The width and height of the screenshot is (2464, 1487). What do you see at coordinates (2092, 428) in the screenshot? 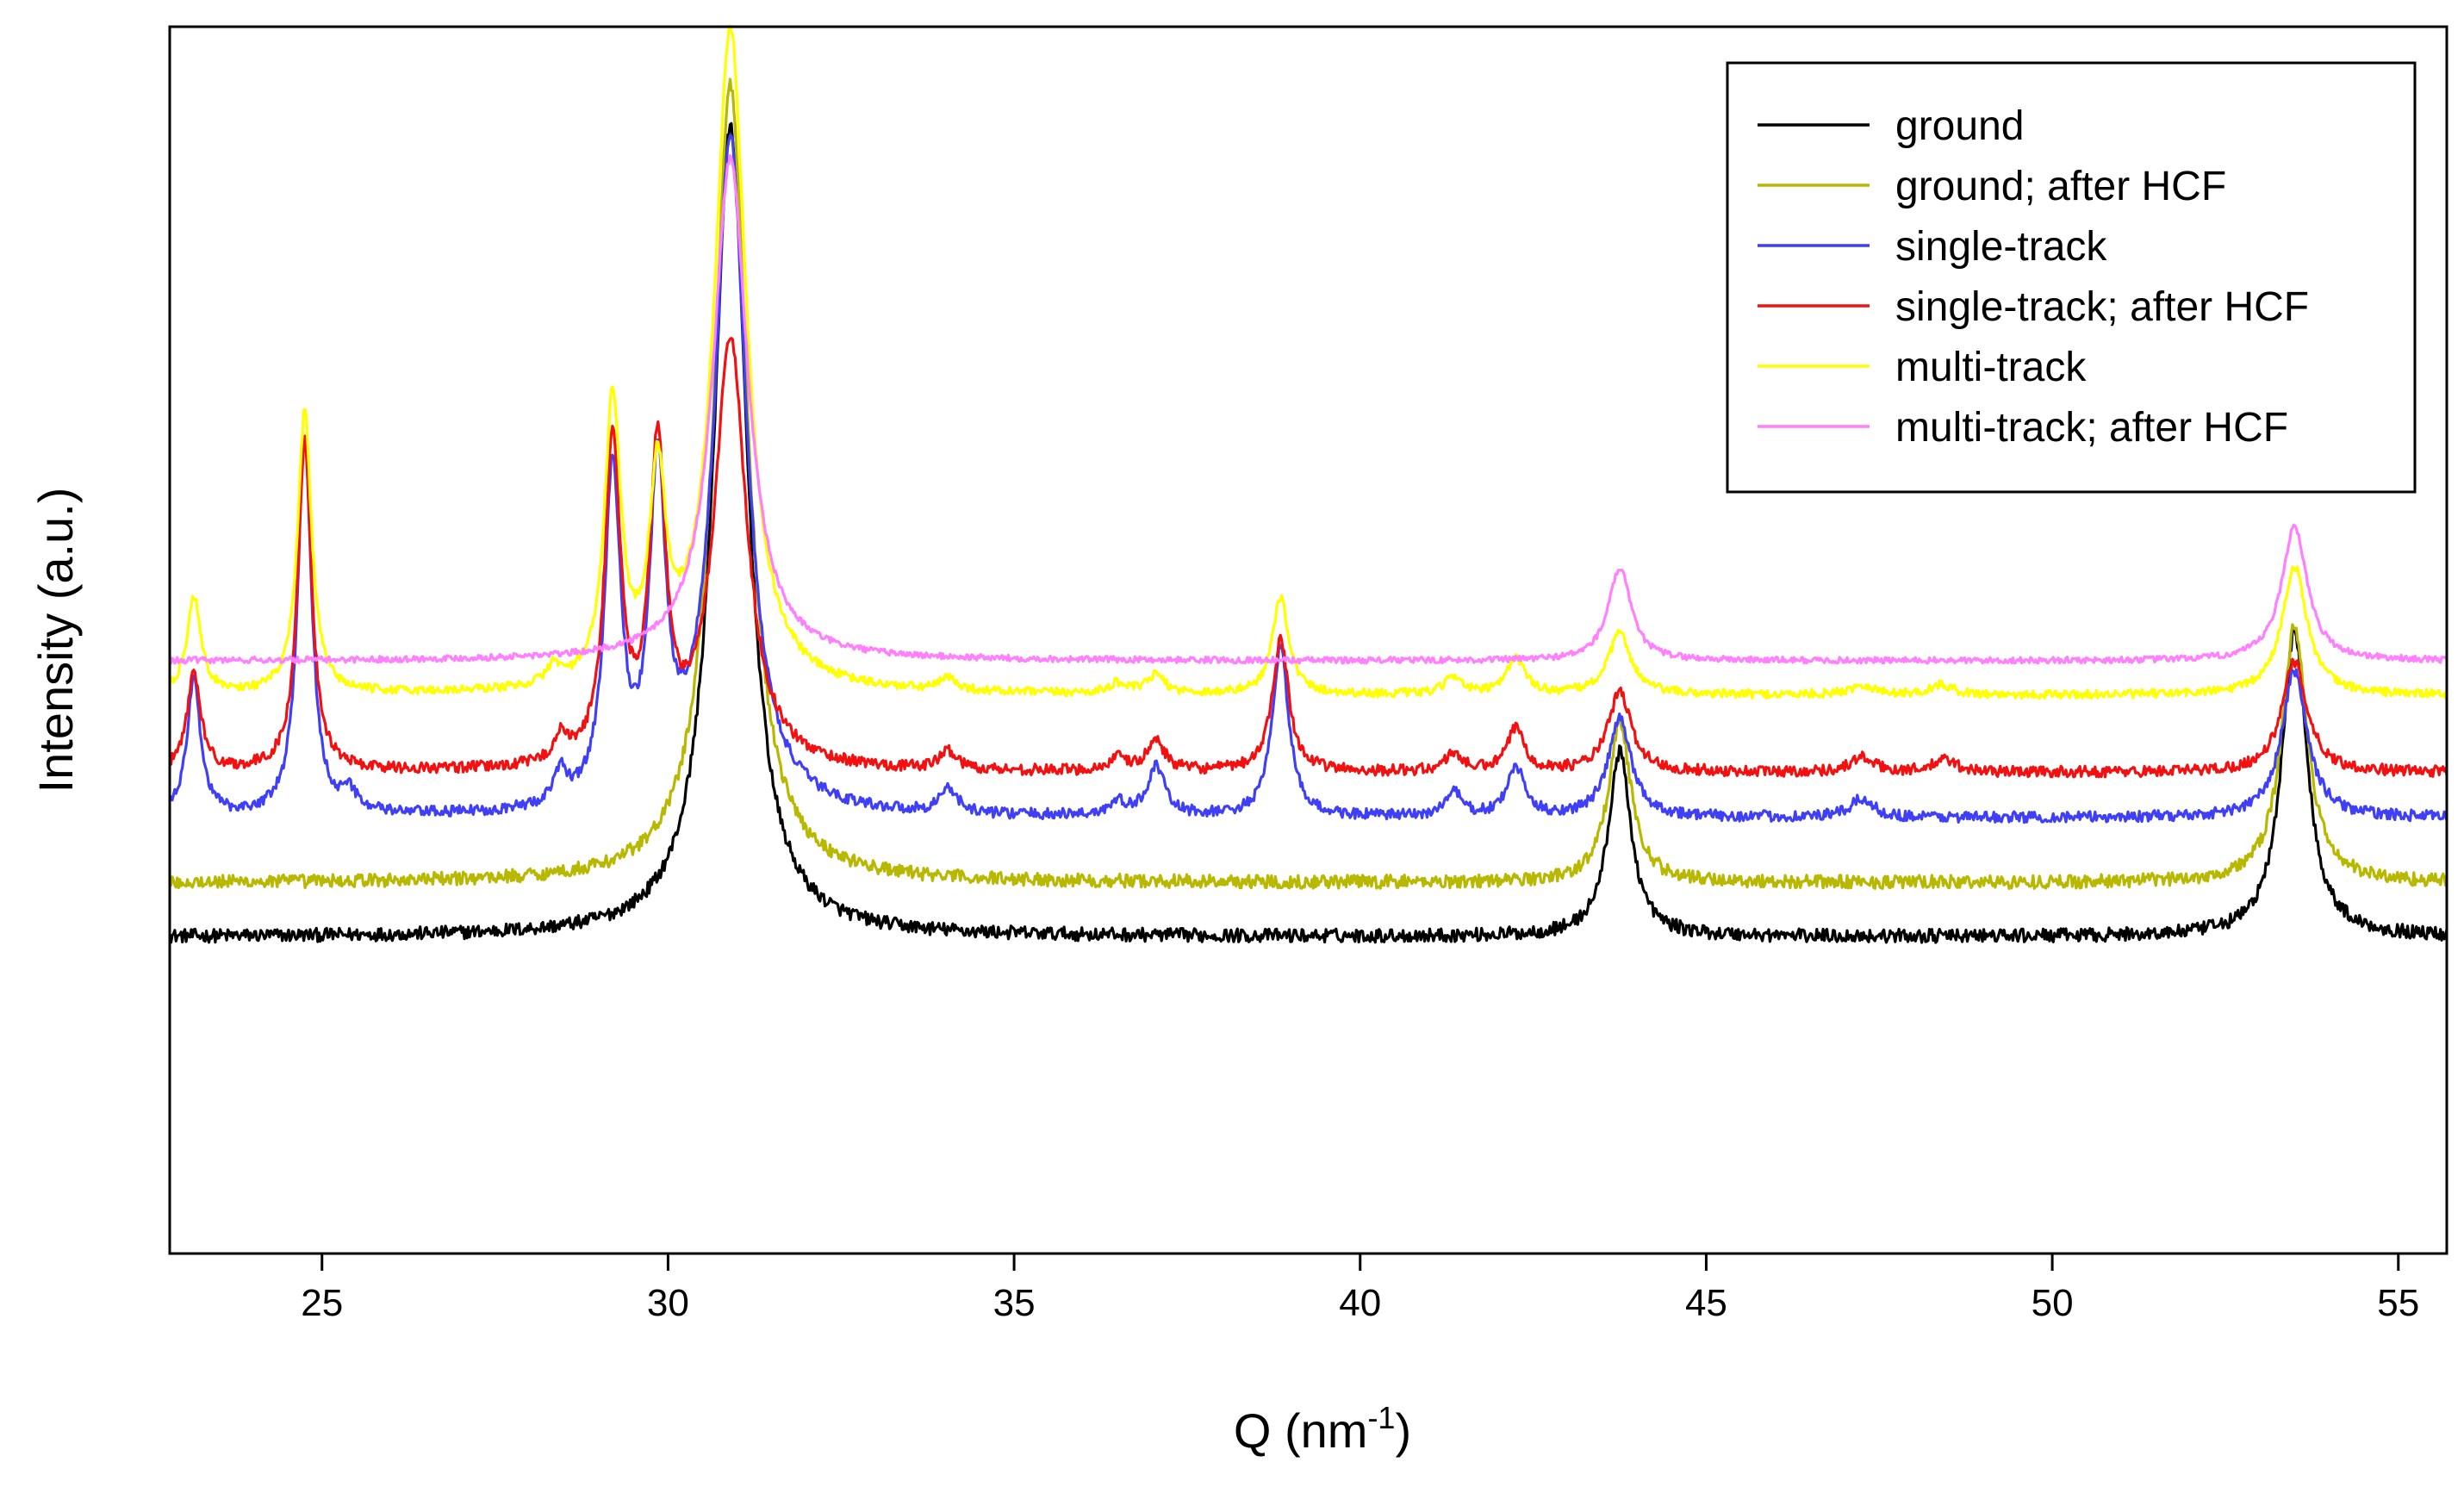
I see `legend-label: multi-track; after HCF` at bounding box center [2092, 428].